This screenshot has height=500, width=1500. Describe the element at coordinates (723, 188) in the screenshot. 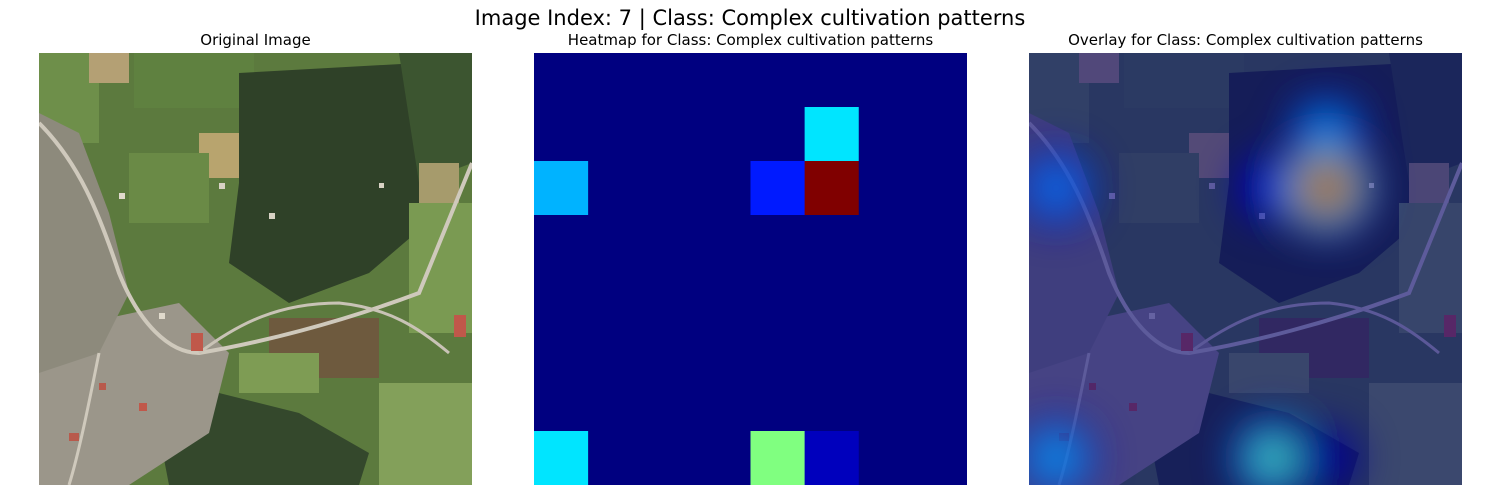

I see `heatmap-cell-r2-c3` at that location.